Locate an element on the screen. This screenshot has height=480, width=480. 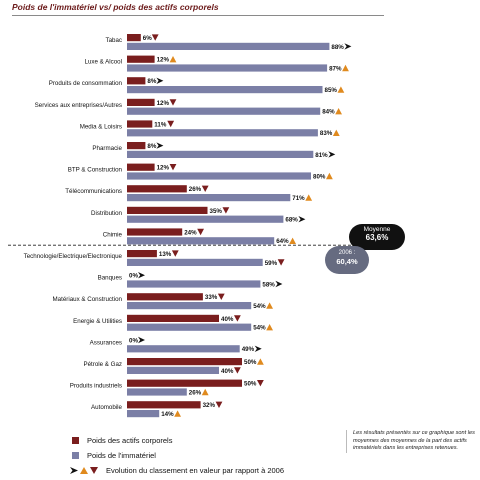
value-label-immateriel: 83% is located at coordinates (326, 133).